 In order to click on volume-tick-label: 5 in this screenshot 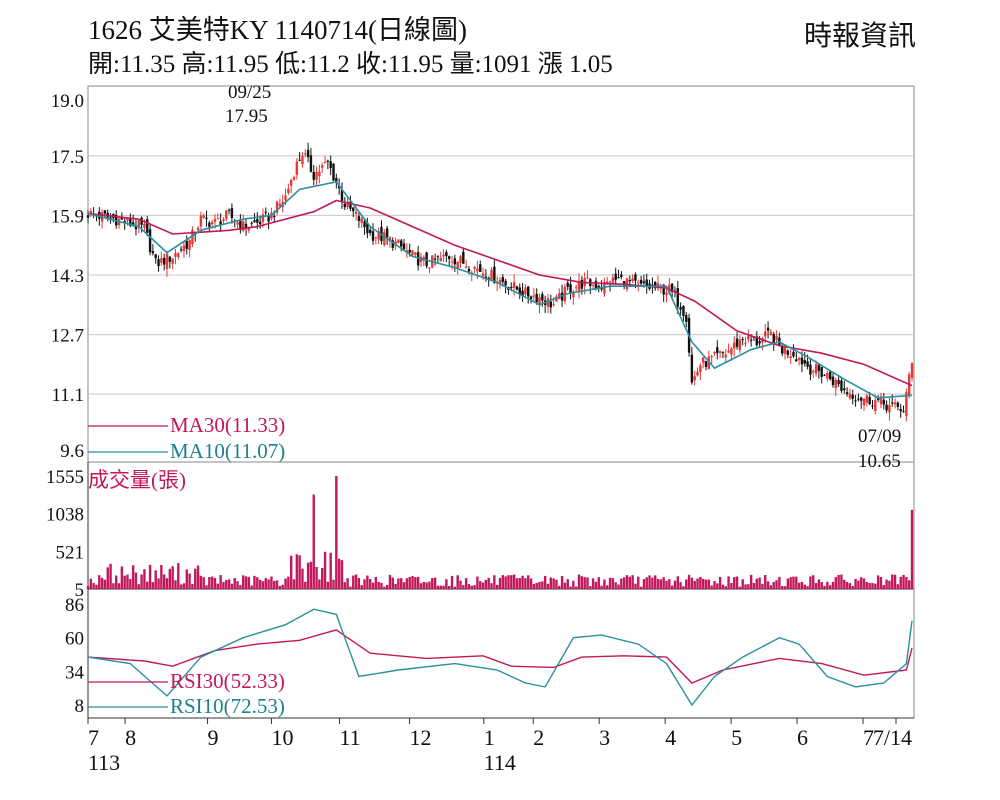, I will do `click(80, 590)`.